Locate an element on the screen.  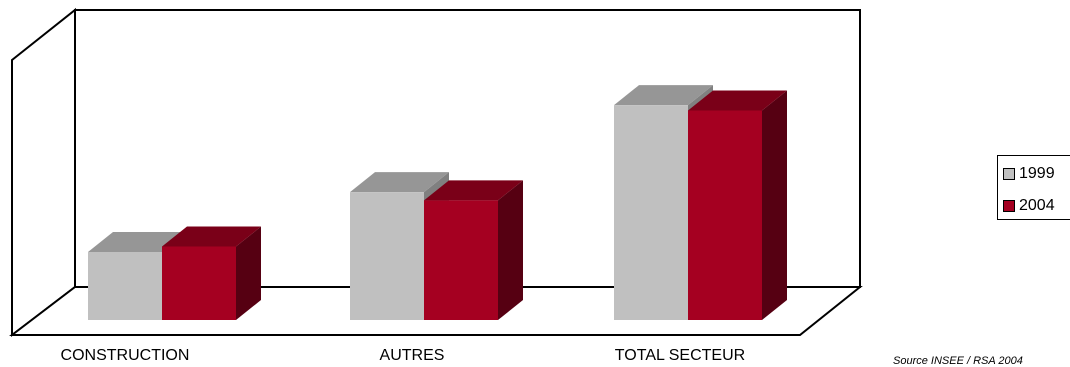
legend-label-2004: 2004 is located at coordinates (1037, 205).